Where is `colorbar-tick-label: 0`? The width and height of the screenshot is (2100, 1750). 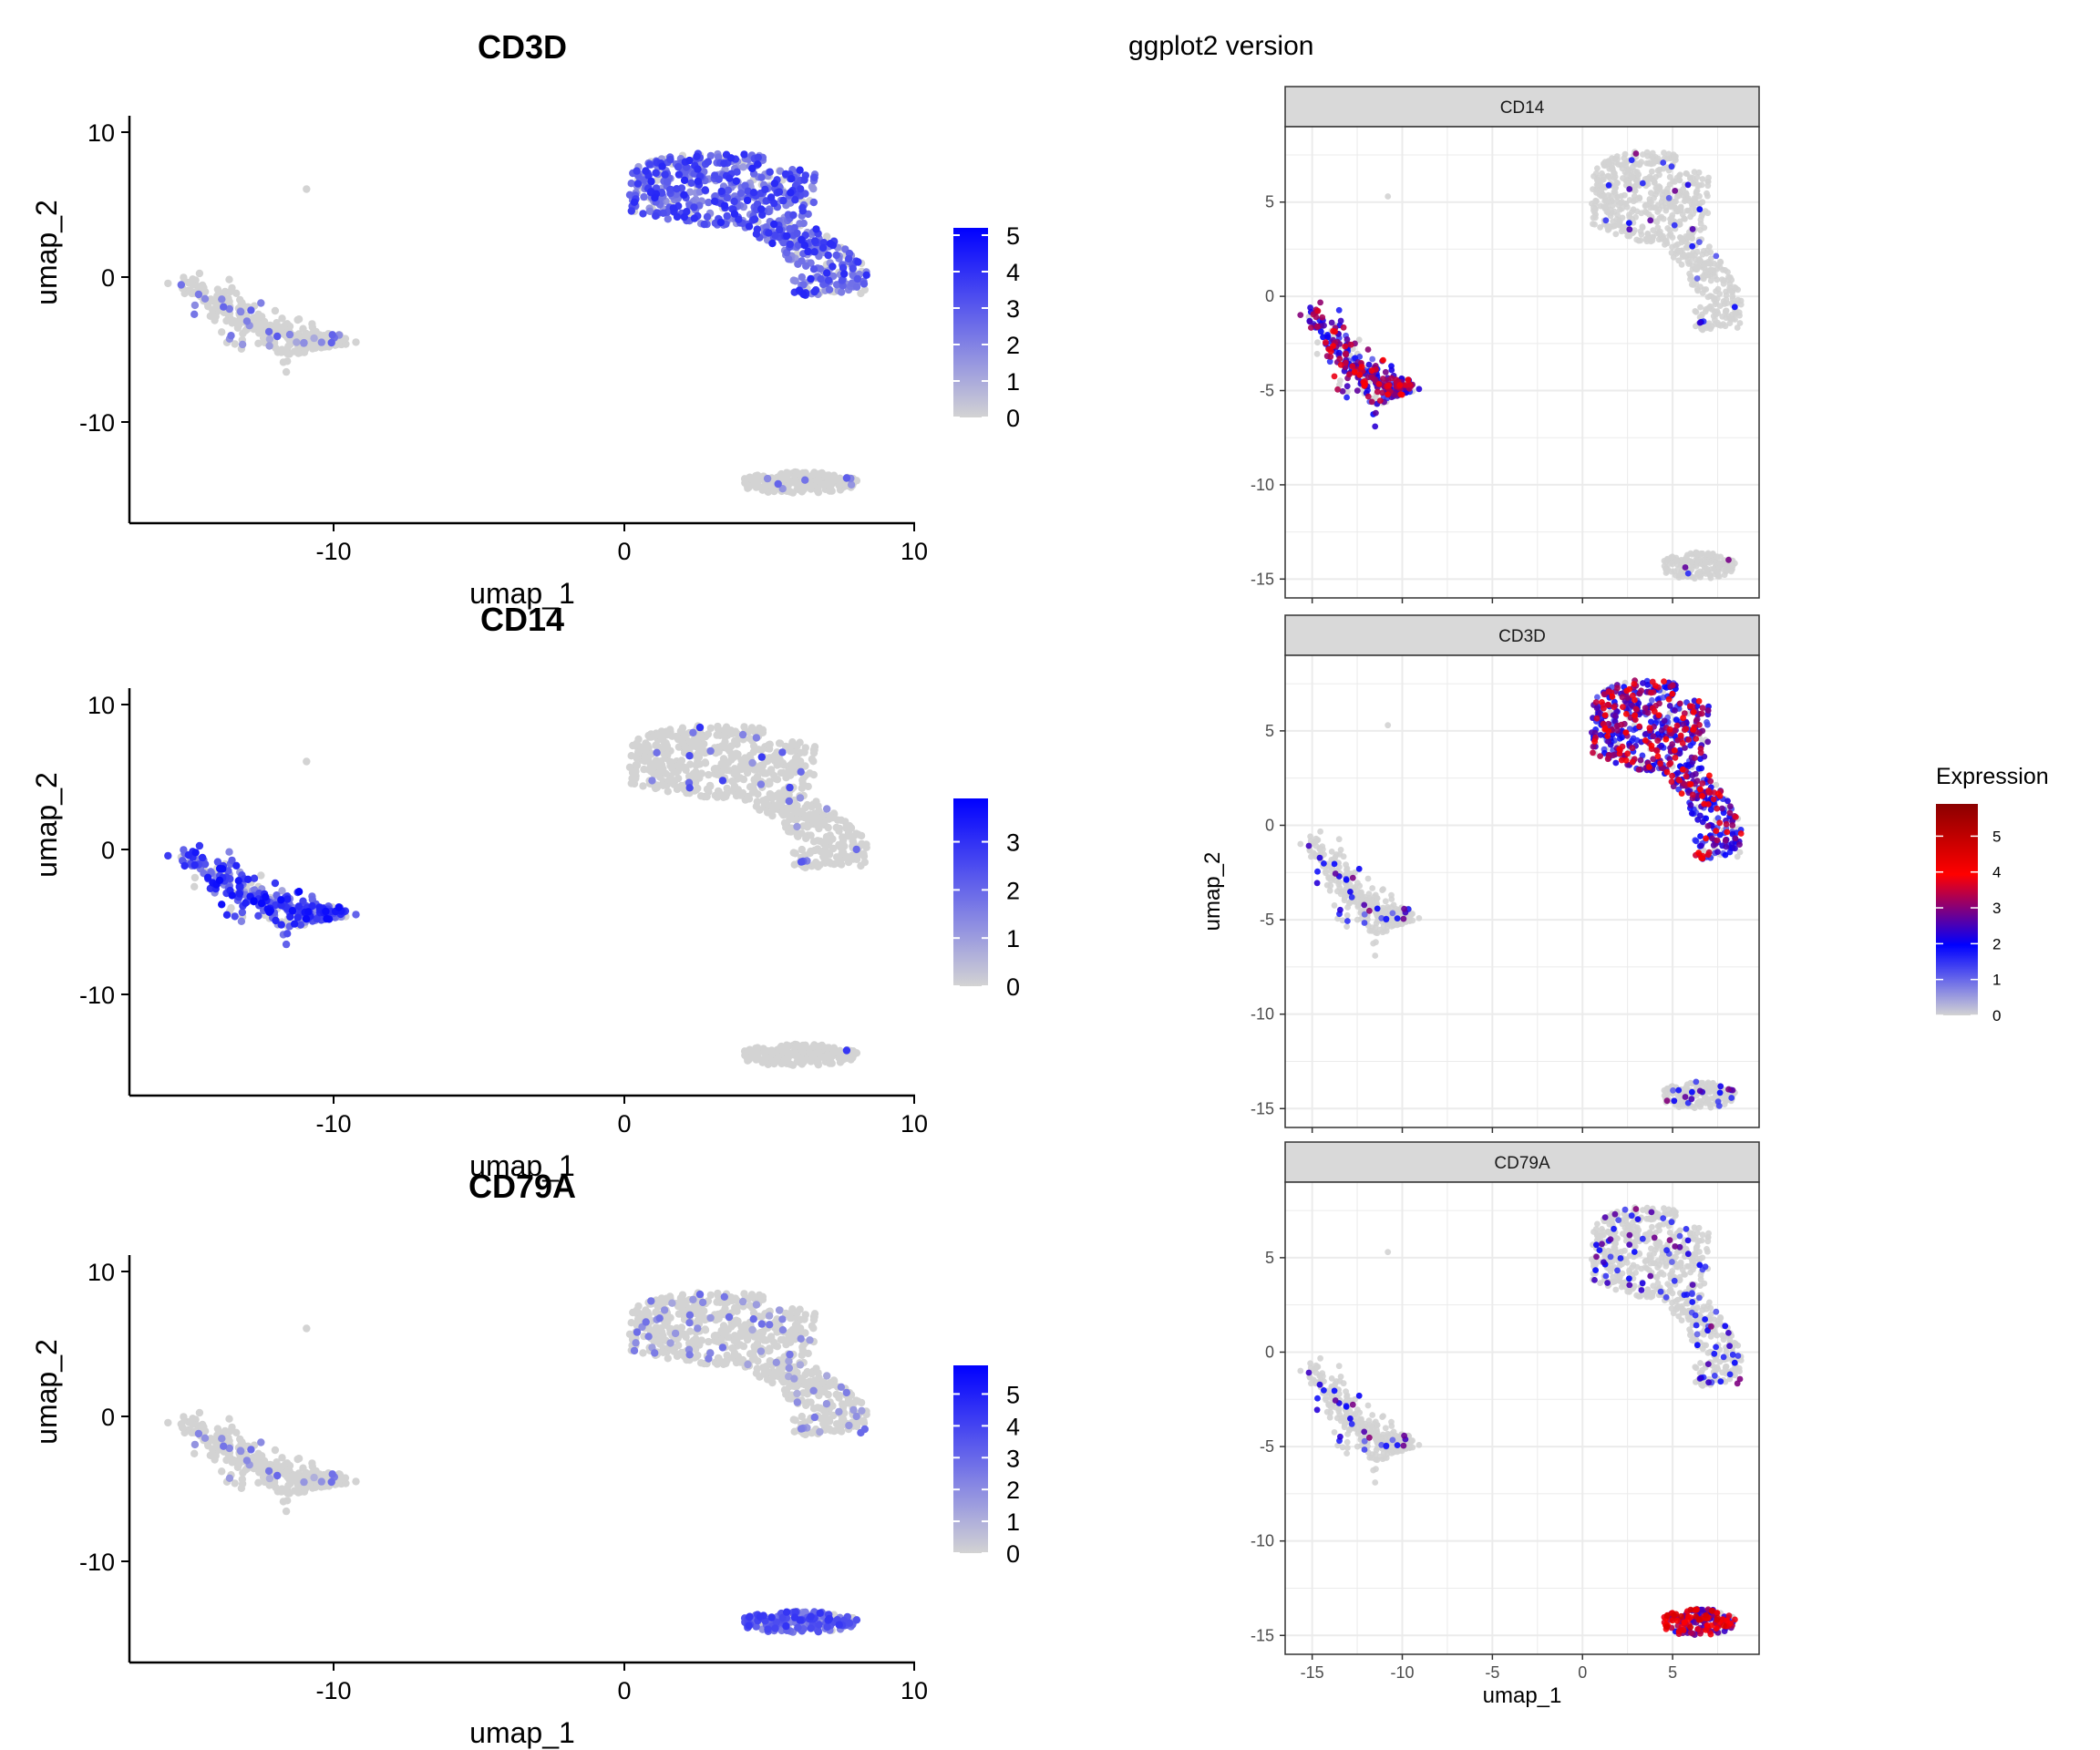
colorbar-tick-label: 0 is located at coordinates (1013, 987).